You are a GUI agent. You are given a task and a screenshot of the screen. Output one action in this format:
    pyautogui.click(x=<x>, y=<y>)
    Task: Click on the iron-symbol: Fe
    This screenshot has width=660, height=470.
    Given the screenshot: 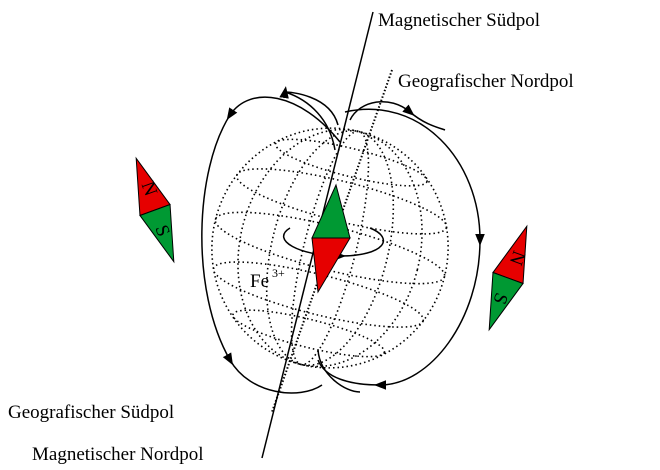 What is the action you would take?
    pyautogui.click(x=259, y=281)
    